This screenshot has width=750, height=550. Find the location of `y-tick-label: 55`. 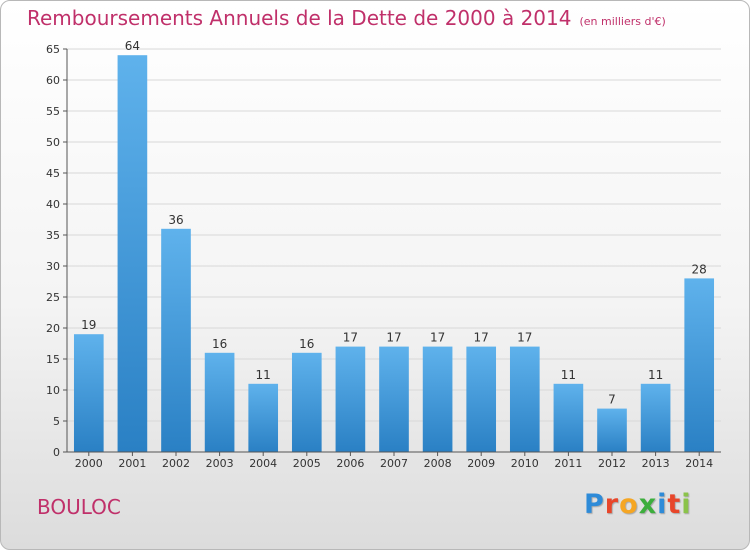

y-tick-label: 55 is located at coordinates (53, 111).